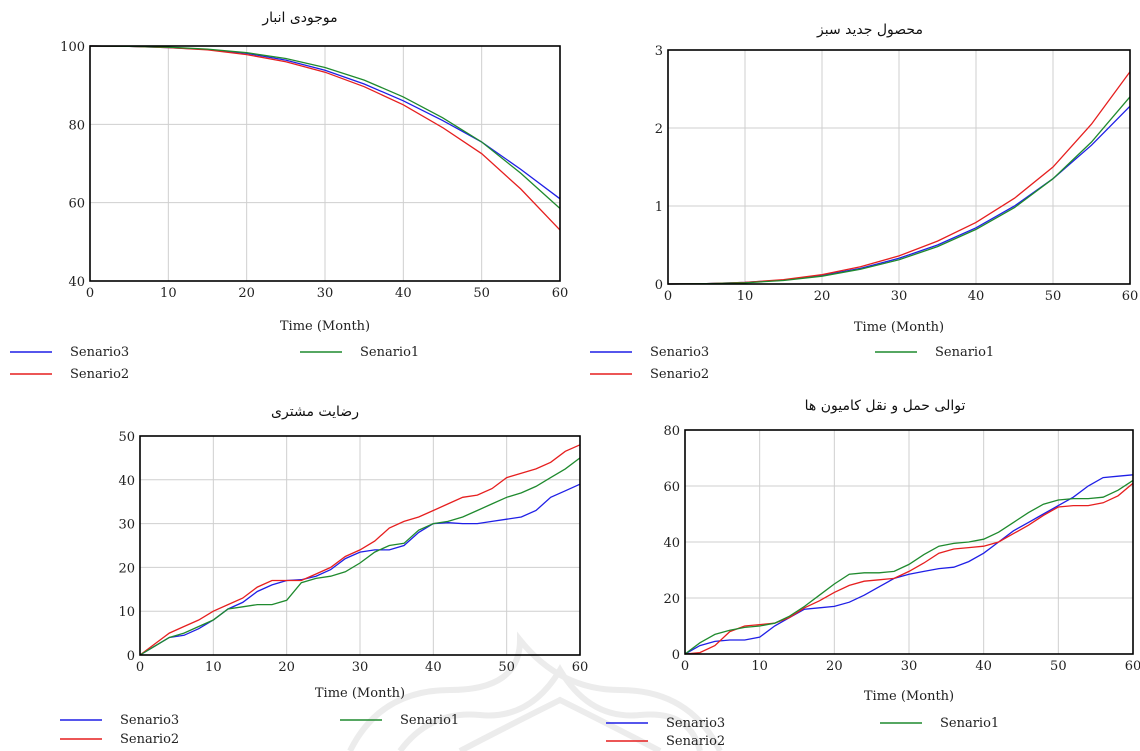  I want to click on chart-title: محصول جدید سبز, so click(869, 30).